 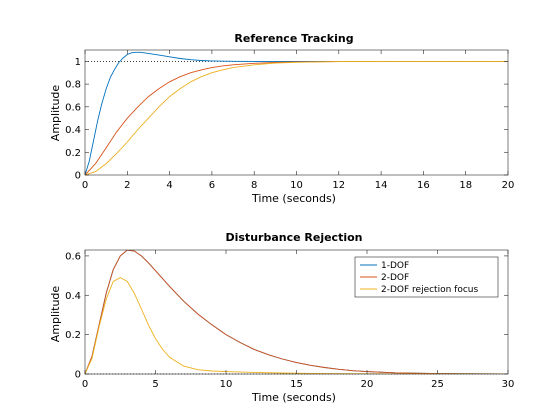 What do you see at coordinates (429, 290) in the screenshot?
I see `legend-entry-3: 2-DOF rejection focus` at bounding box center [429, 290].